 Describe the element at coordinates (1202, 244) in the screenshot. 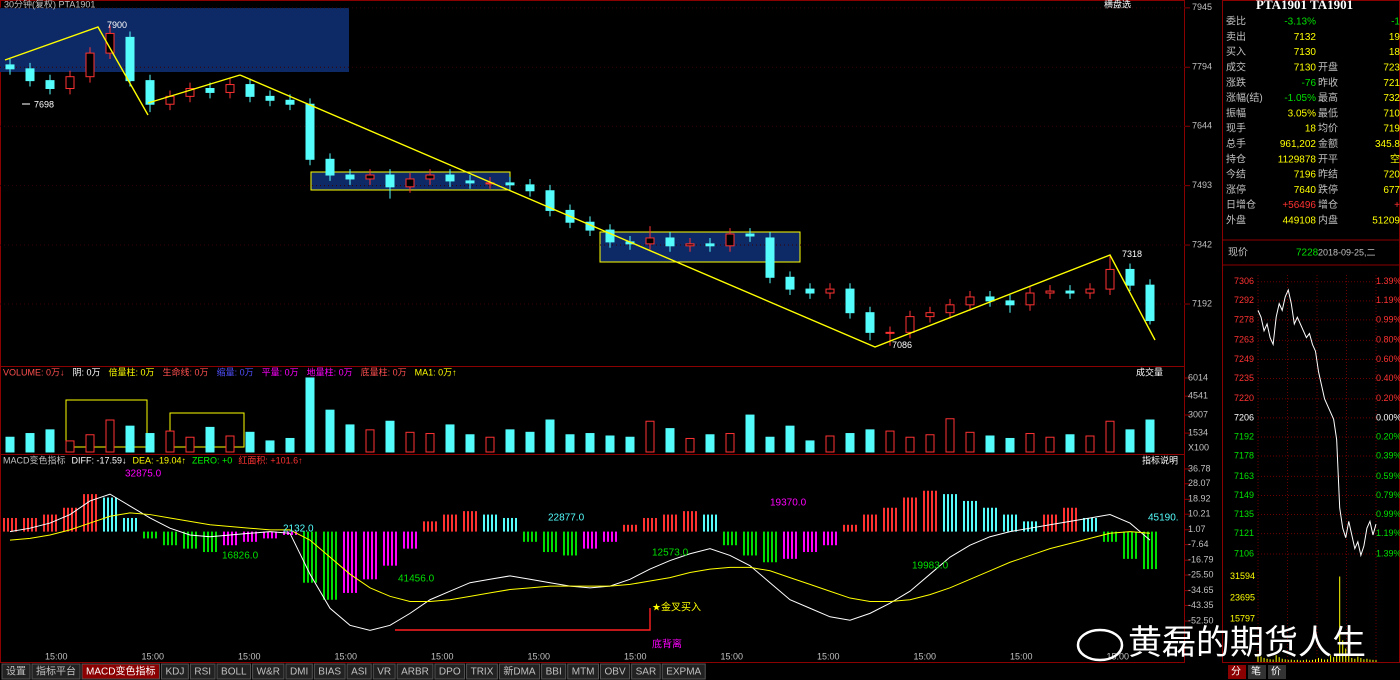

I see `y-tick-label: 7342` at that location.